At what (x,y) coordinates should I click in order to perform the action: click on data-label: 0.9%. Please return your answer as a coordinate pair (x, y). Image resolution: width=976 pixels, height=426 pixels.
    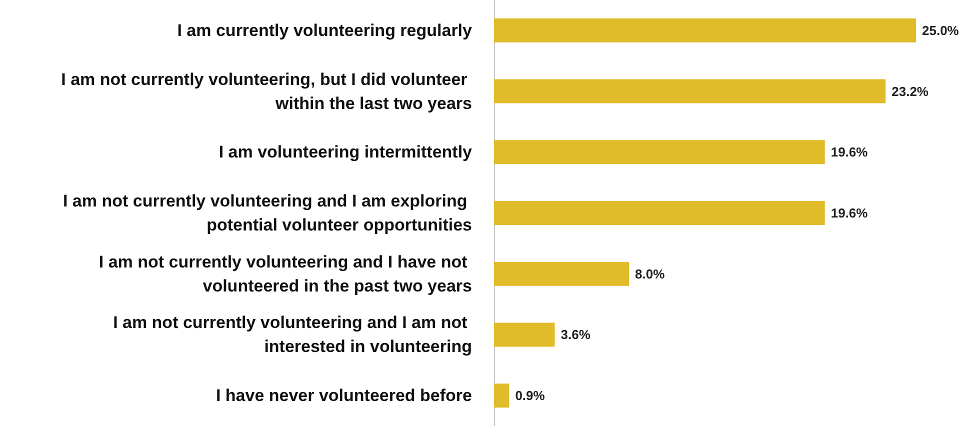
    Looking at the image, I should click on (530, 396).